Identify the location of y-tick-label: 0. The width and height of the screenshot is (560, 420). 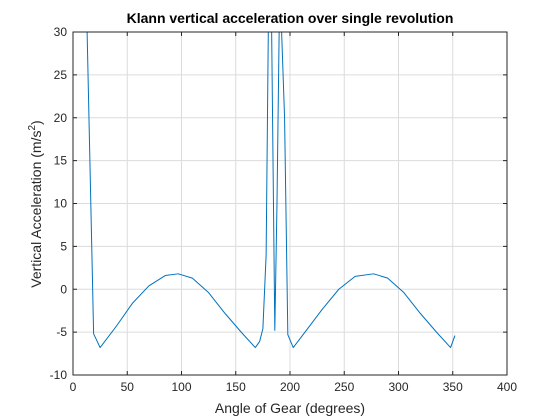
(63, 289).